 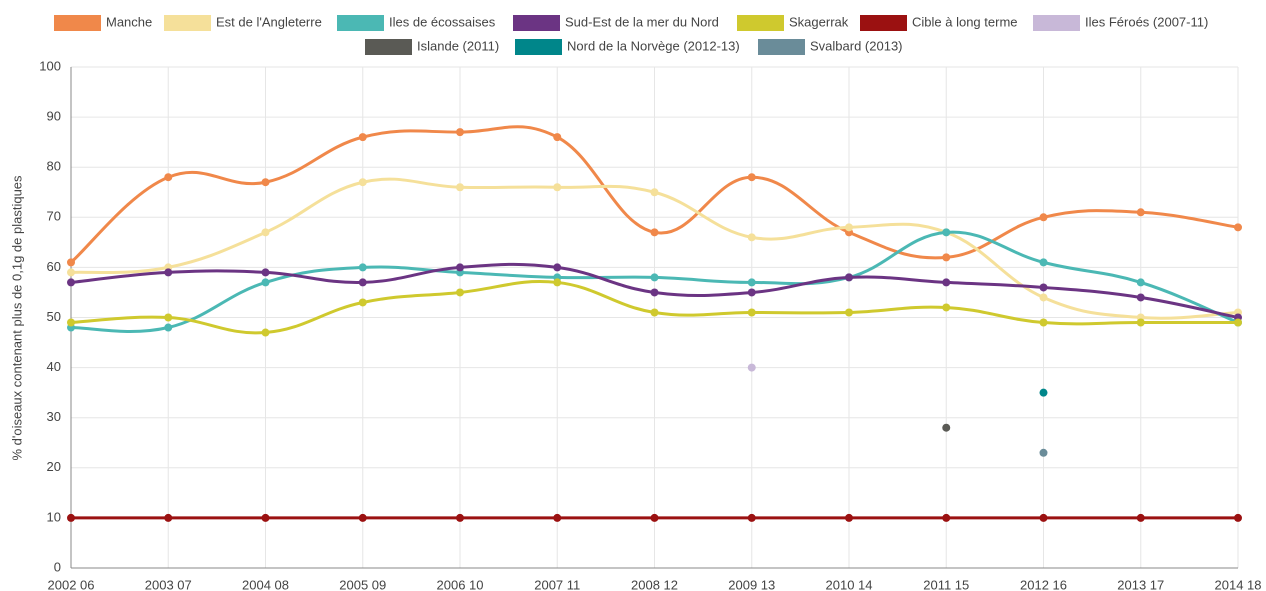 I want to click on legend-label: Iles de écossaises, so click(x=442, y=21).